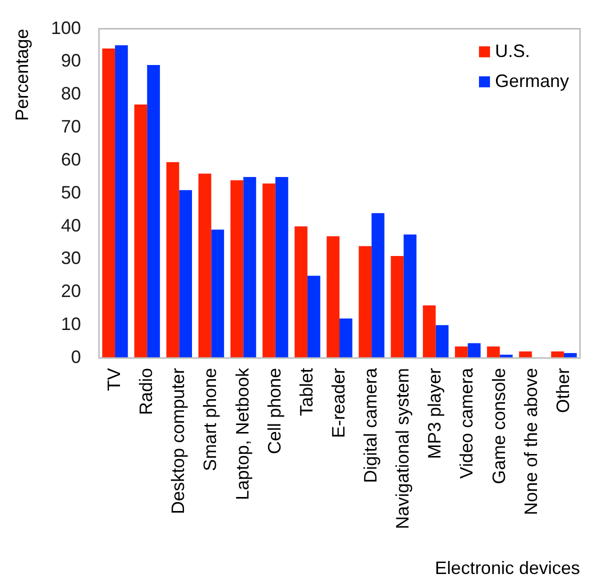 This screenshot has height=586, width=596. I want to click on legend-label: U.S., so click(512, 50).